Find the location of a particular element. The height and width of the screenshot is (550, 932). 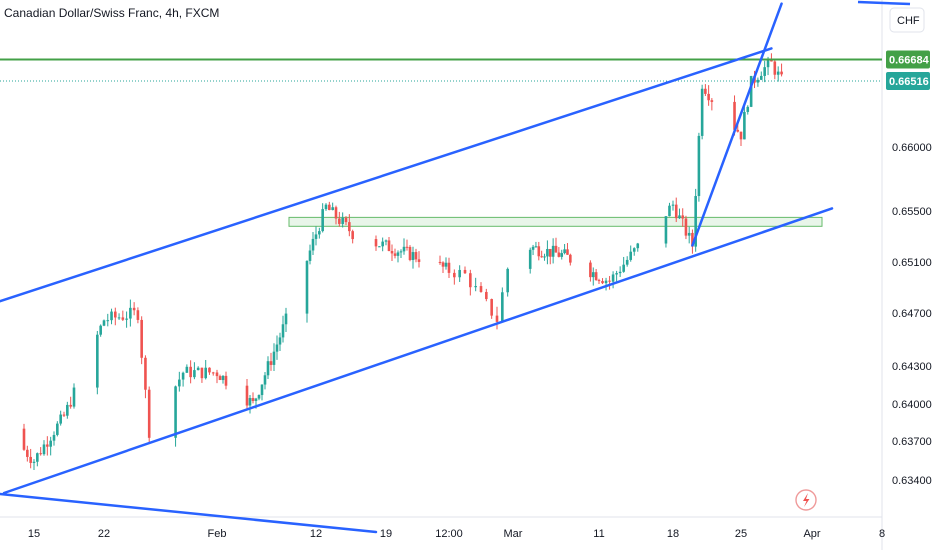

support-zone is located at coordinates (555, 221).